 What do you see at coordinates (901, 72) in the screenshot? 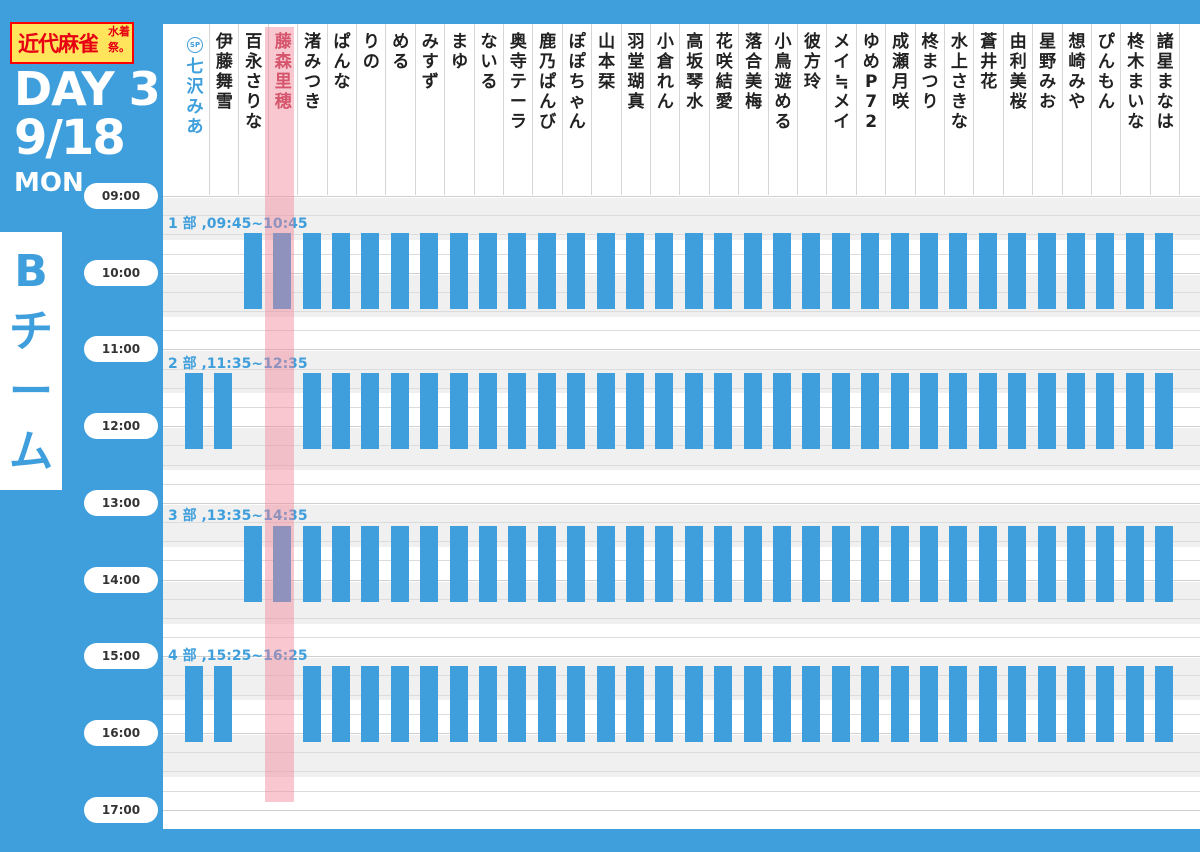
I see `player-name: 成瀬月咲` at bounding box center [901, 72].